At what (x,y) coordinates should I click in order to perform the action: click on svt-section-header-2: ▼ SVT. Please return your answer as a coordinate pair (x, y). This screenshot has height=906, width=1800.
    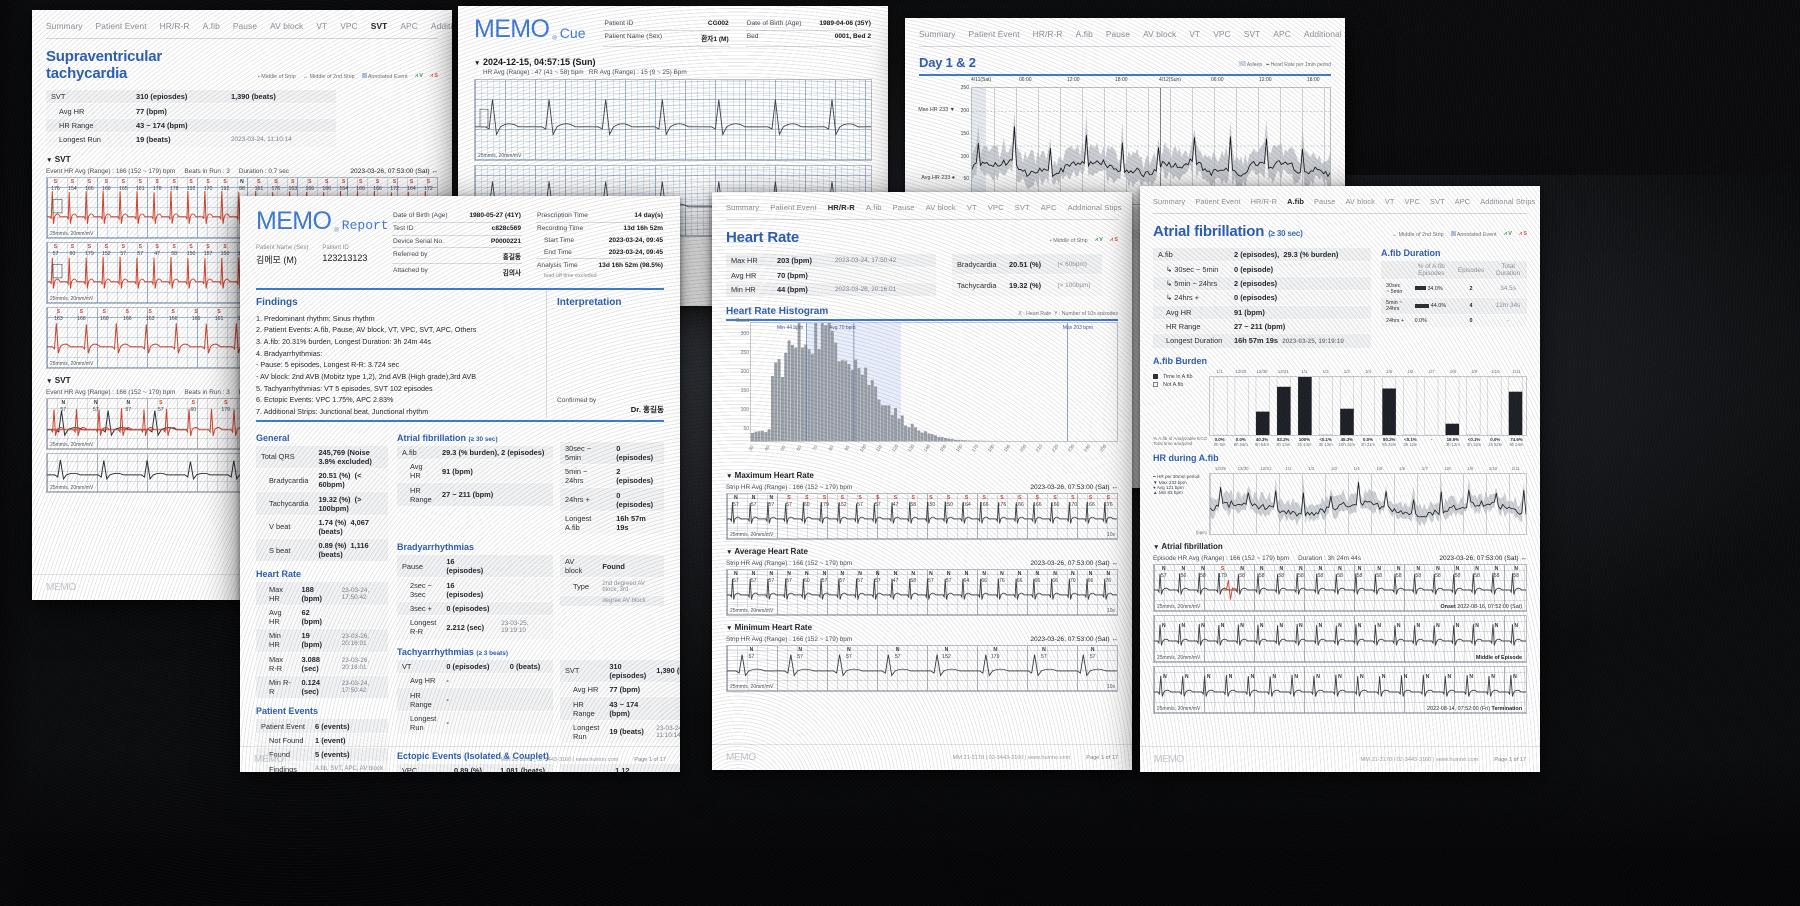
    Looking at the image, I should click on (58, 380).